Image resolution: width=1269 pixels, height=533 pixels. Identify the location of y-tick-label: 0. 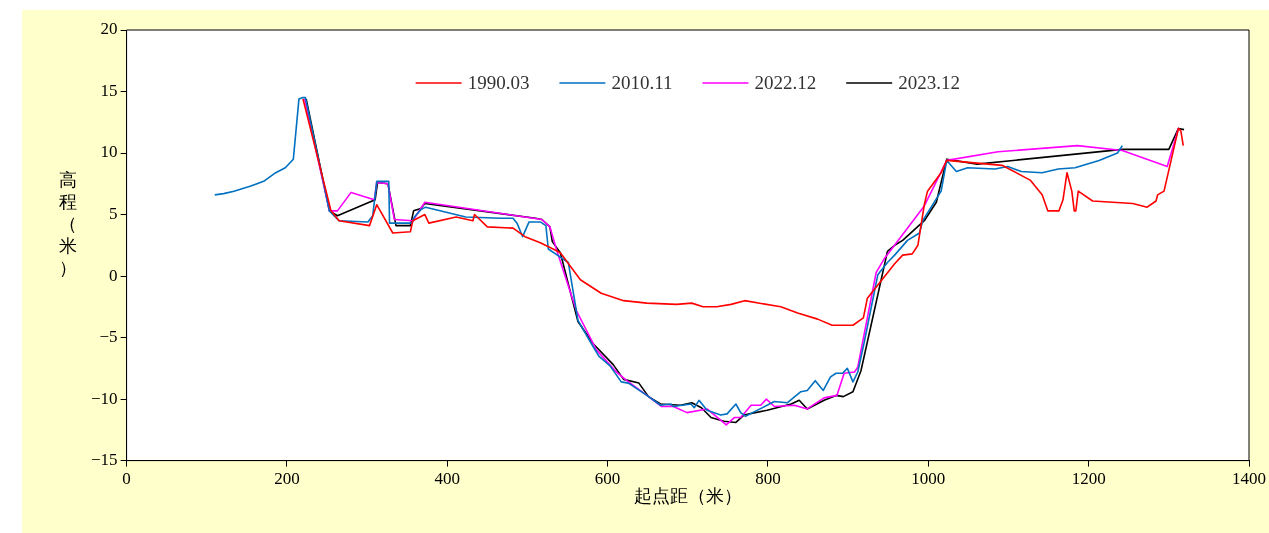
(113, 275).